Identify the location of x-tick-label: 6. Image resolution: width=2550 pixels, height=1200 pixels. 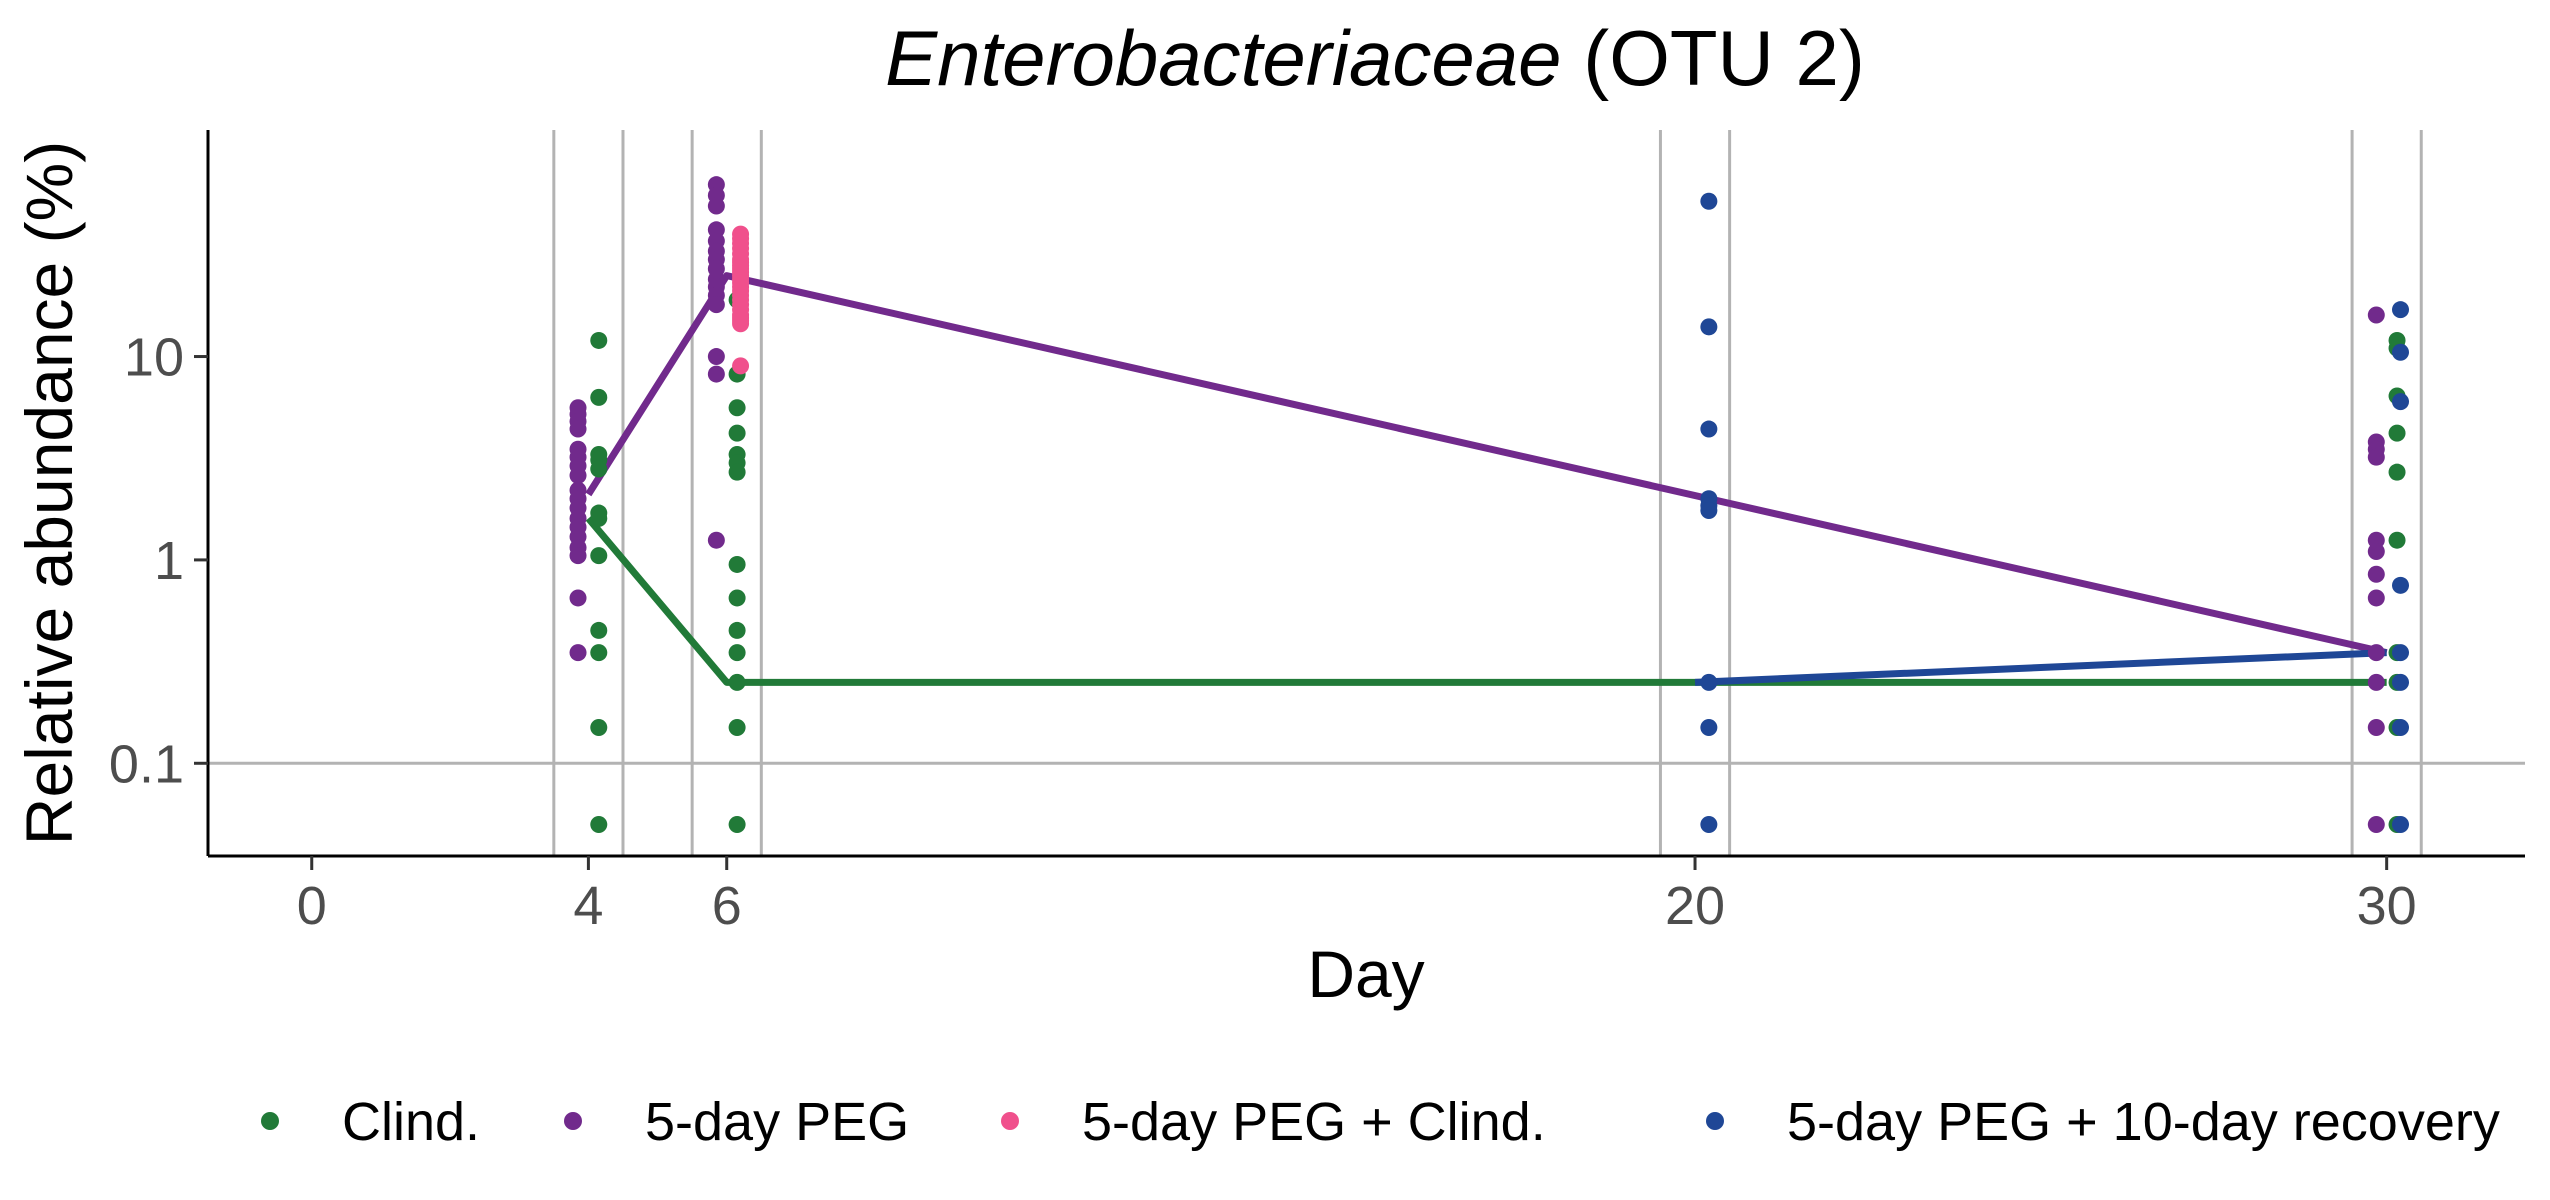
(727, 906).